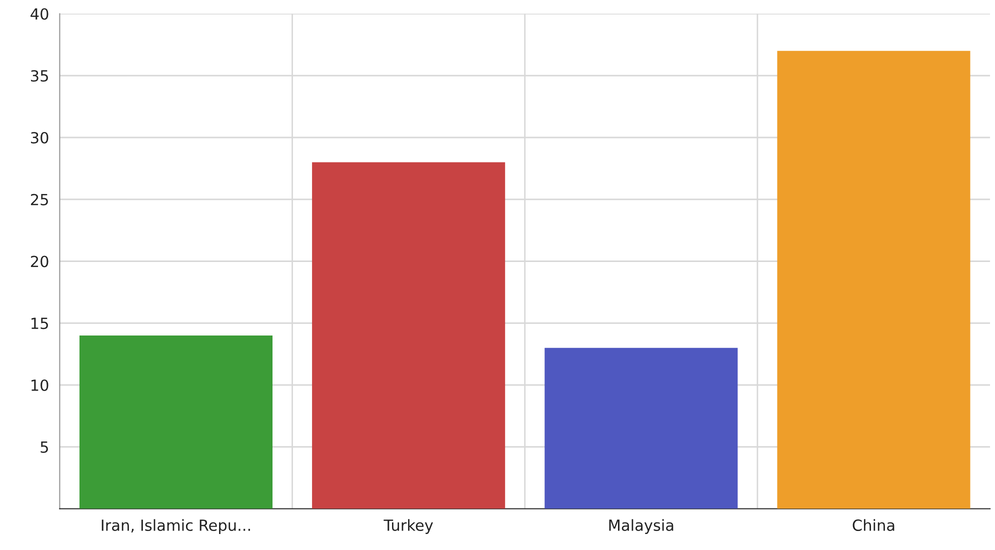  I want to click on x-tick-label: China, so click(873, 525).